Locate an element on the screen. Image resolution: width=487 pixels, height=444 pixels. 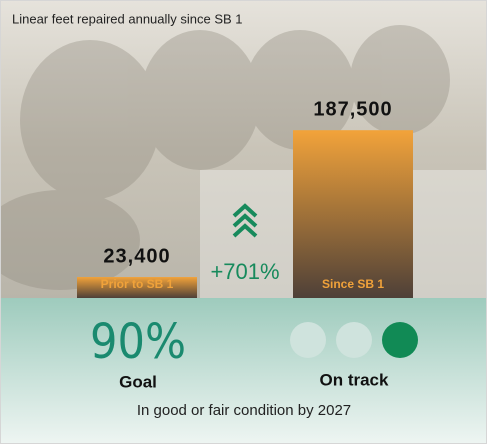
status-label: On track is located at coordinates (355, 379).